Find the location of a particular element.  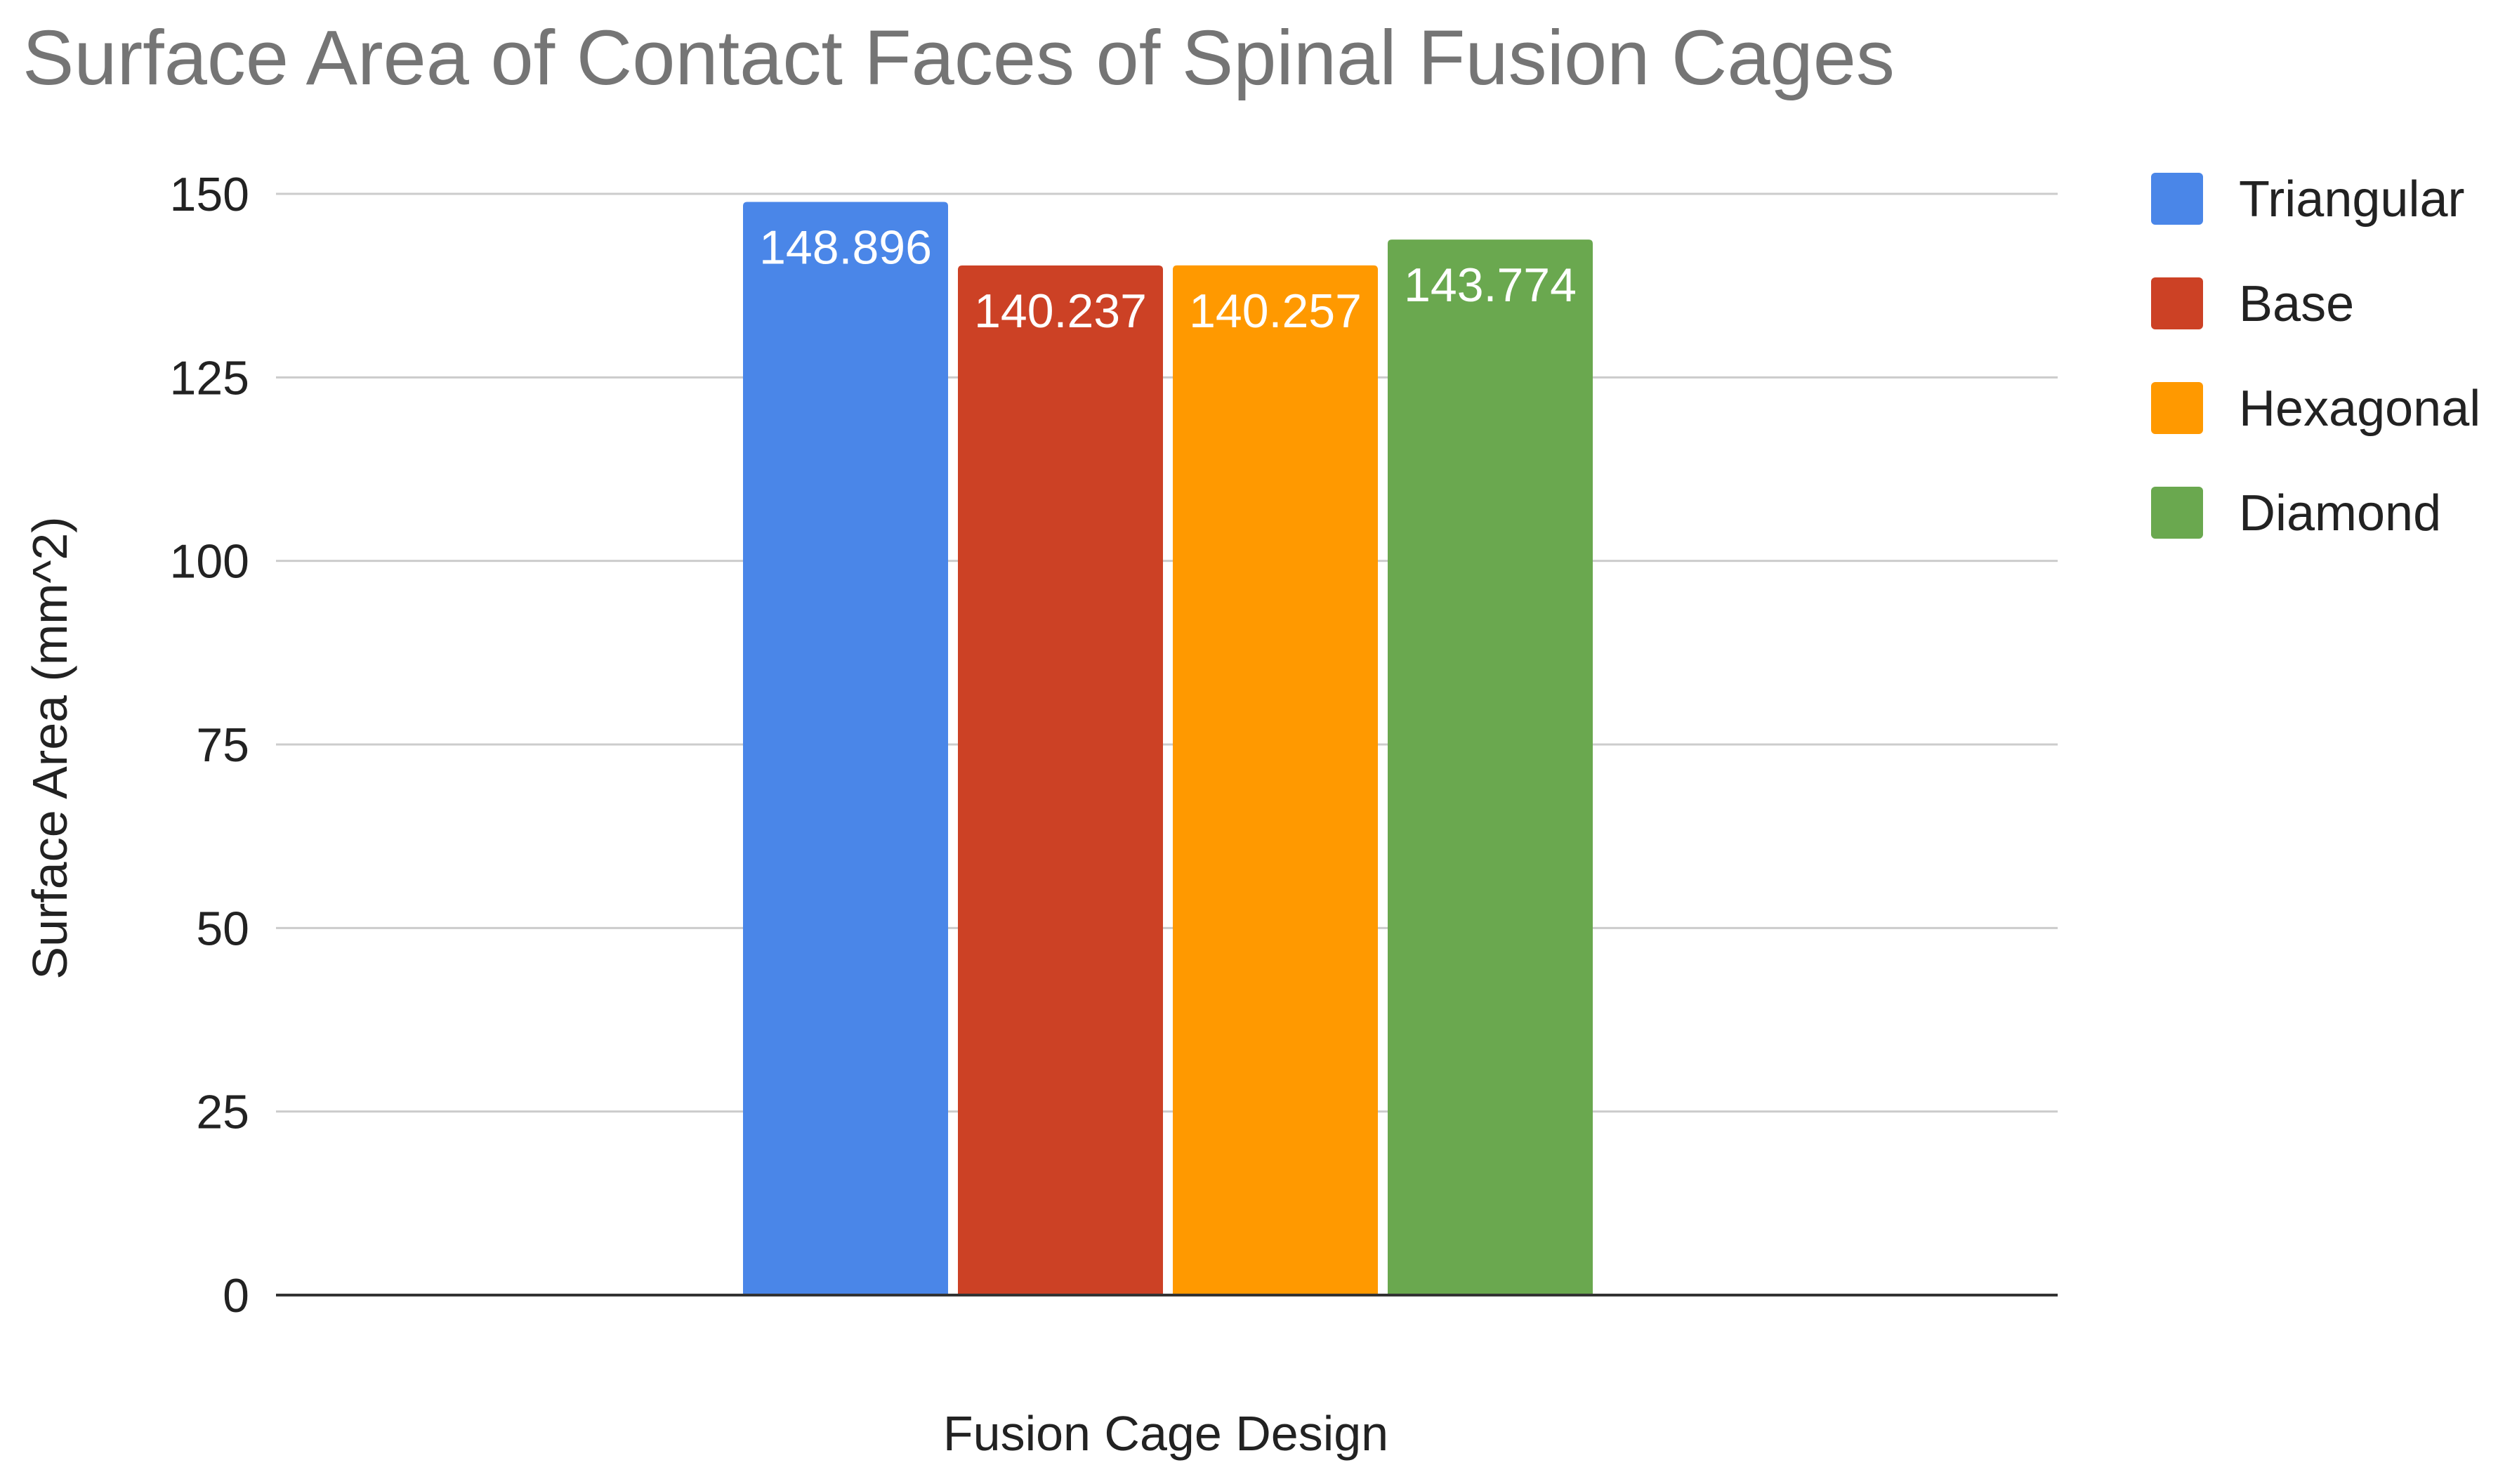

bar-value-label: 148.896 is located at coordinates (845, 248).